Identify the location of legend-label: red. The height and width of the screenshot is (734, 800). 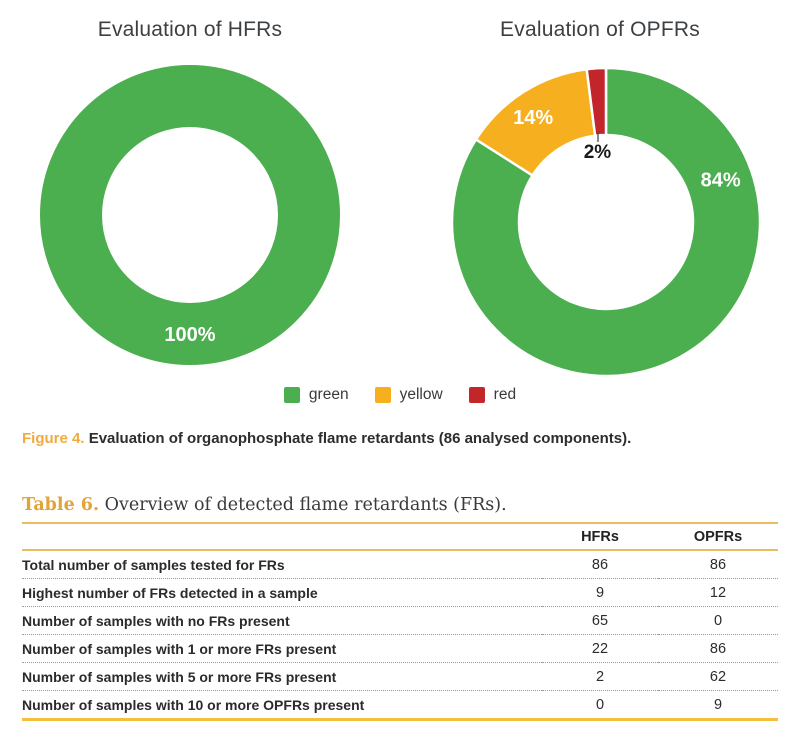
(505, 394).